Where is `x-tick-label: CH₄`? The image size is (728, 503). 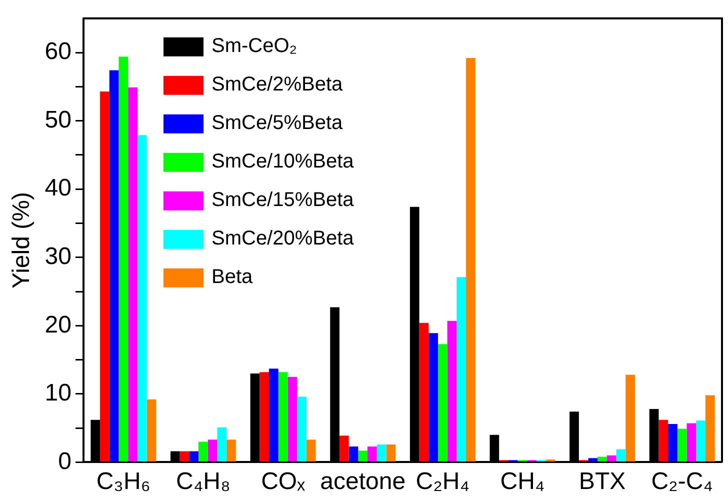
x-tick-label: CH₄ is located at coordinates (522, 482).